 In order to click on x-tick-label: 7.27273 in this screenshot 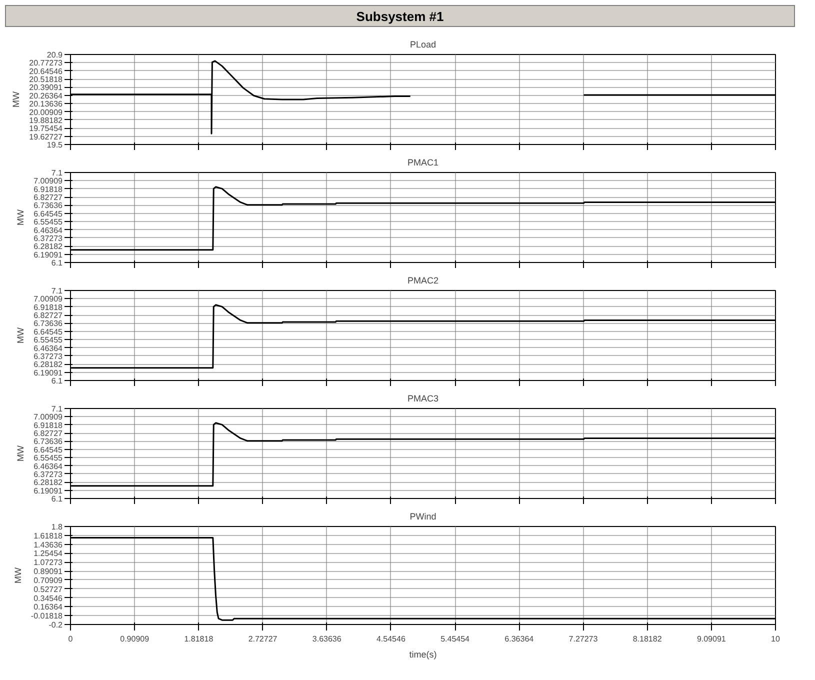, I will do `click(583, 639)`.